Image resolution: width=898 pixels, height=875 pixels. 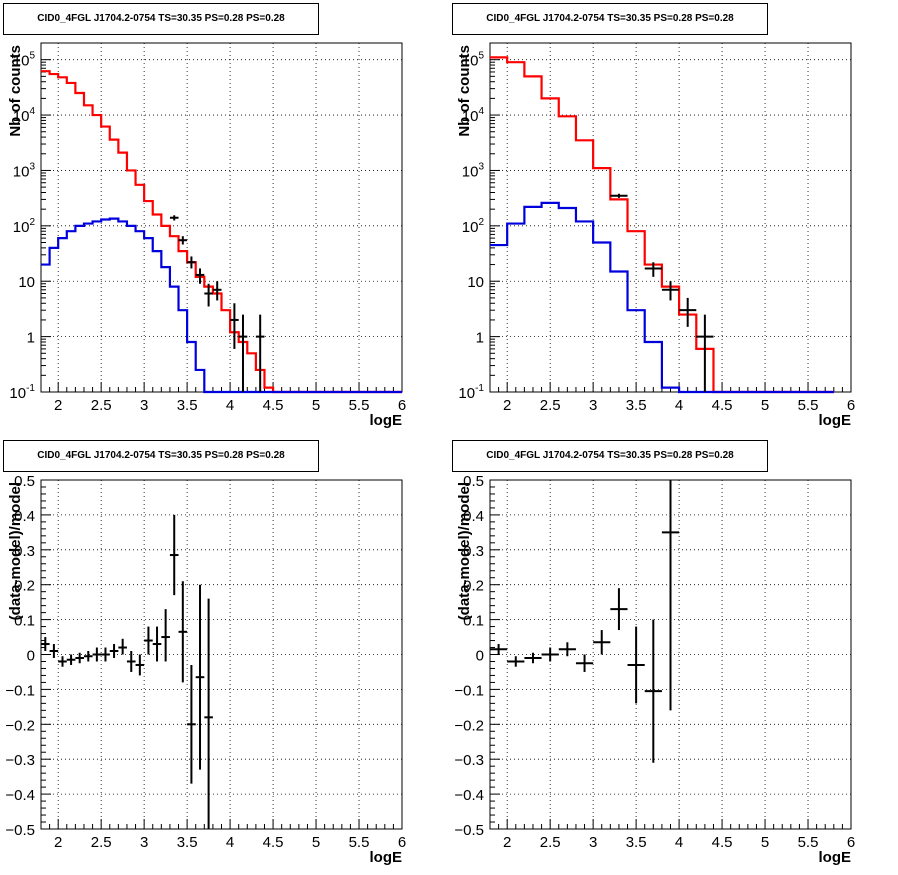 I want to click on y-tick-label: −0.4, so click(x=469, y=795).